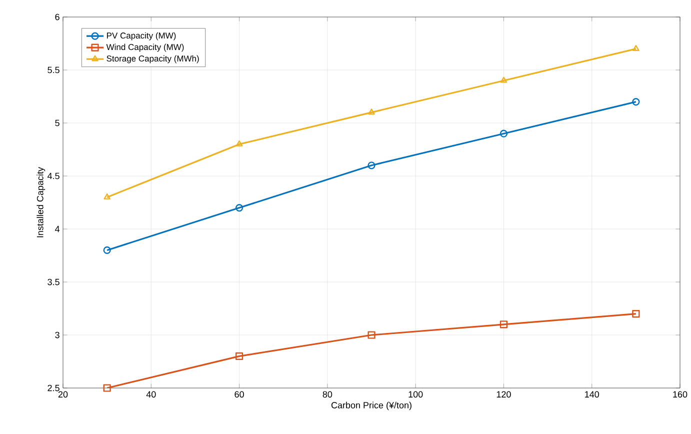 The image size is (691, 434). What do you see at coordinates (415, 394) in the screenshot?
I see `x-tick-label: 100` at bounding box center [415, 394].